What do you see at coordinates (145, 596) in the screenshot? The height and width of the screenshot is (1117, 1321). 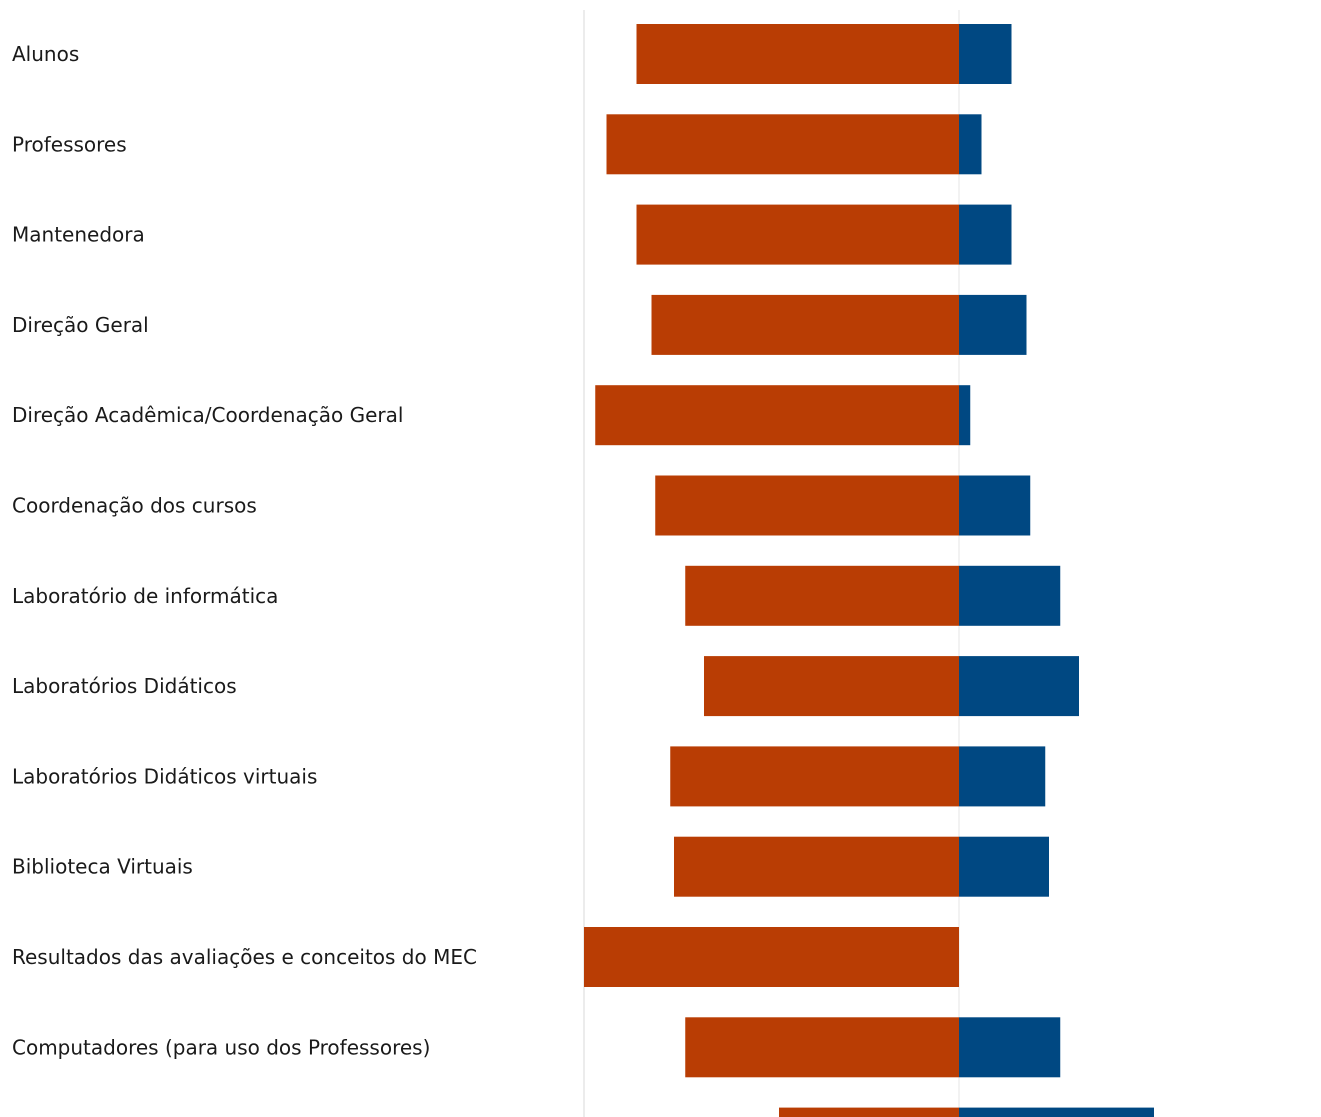 I see `category-label: Laboratório de informática` at bounding box center [145, 596].